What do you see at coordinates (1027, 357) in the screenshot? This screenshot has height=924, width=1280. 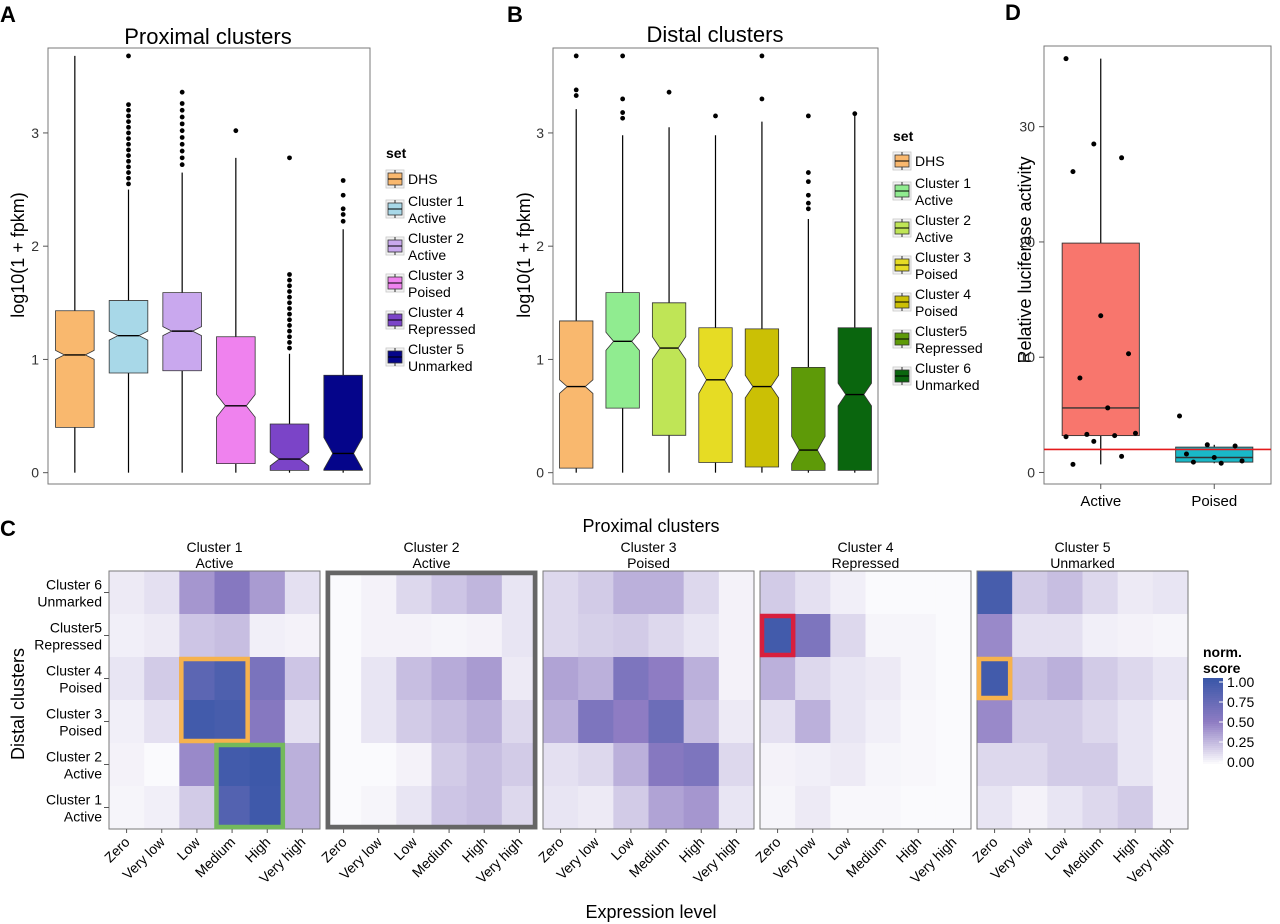 I see `y-tick-label: 10` at bounding box center [1027, 357].